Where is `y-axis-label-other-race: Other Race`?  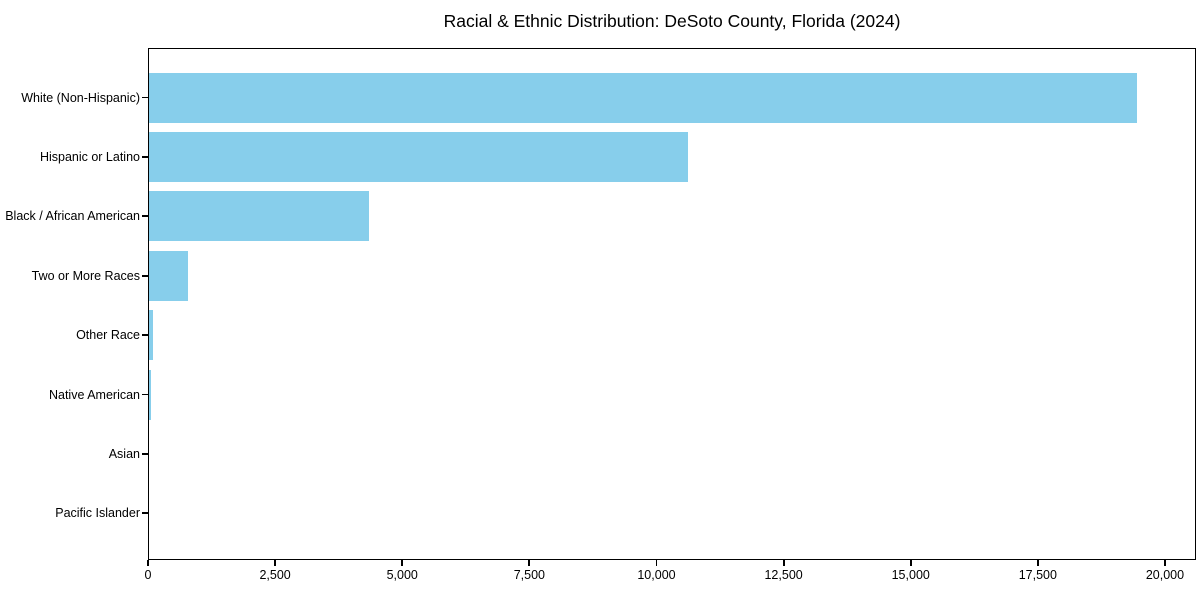 y-axis-label-other-race: Other Race is located at coordinates (108, 335).